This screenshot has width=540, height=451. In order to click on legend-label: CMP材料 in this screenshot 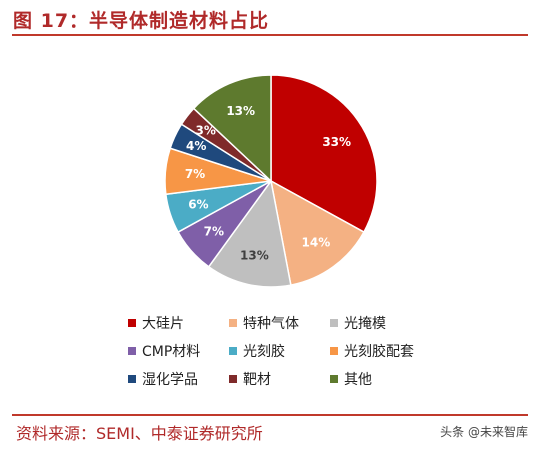, I will do `click(171, 352)`.